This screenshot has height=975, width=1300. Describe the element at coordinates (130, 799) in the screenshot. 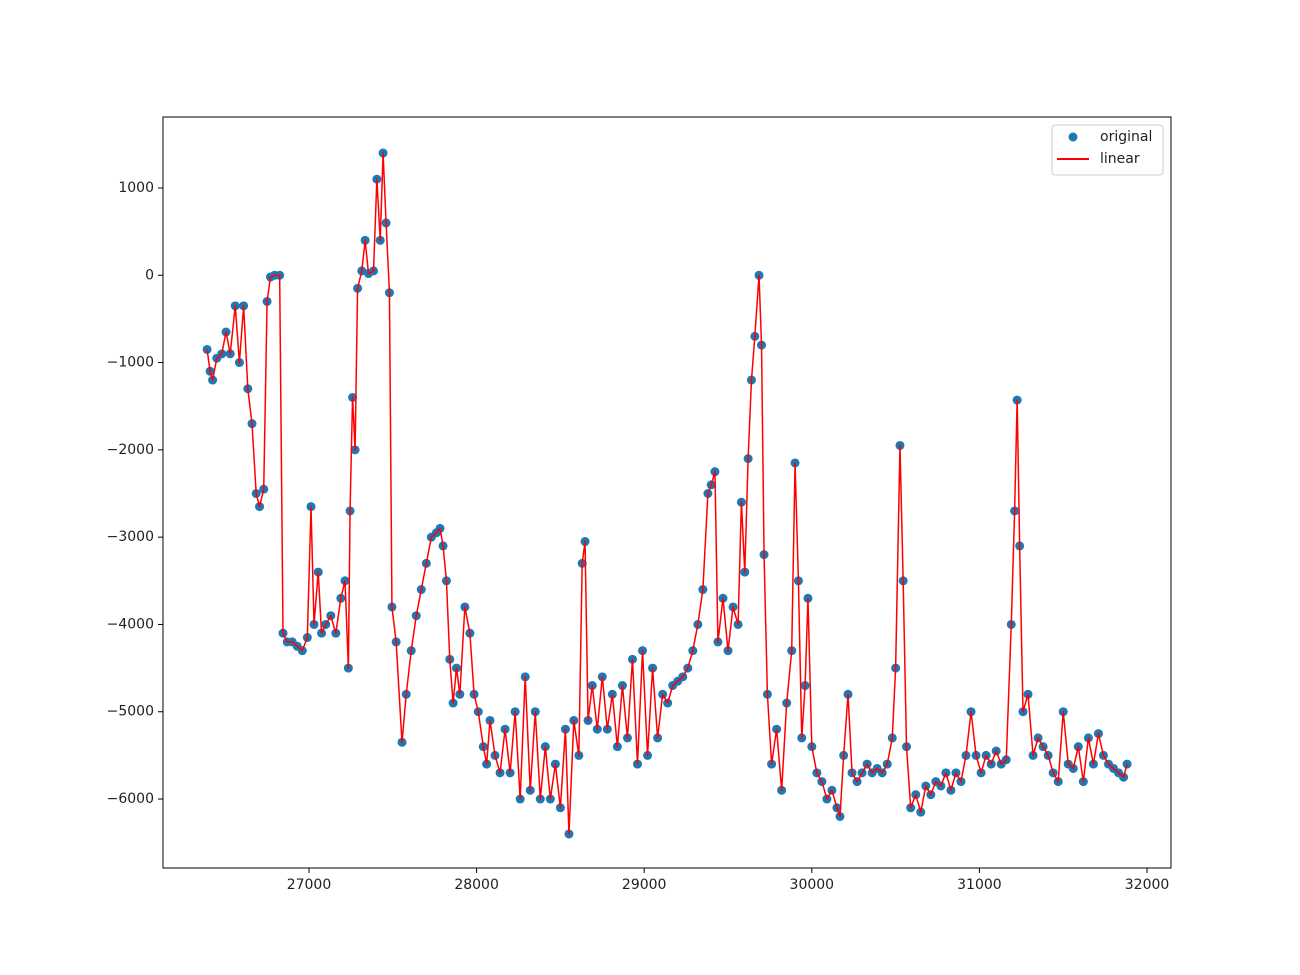

I see `y-tick-label: −6000` at that location.